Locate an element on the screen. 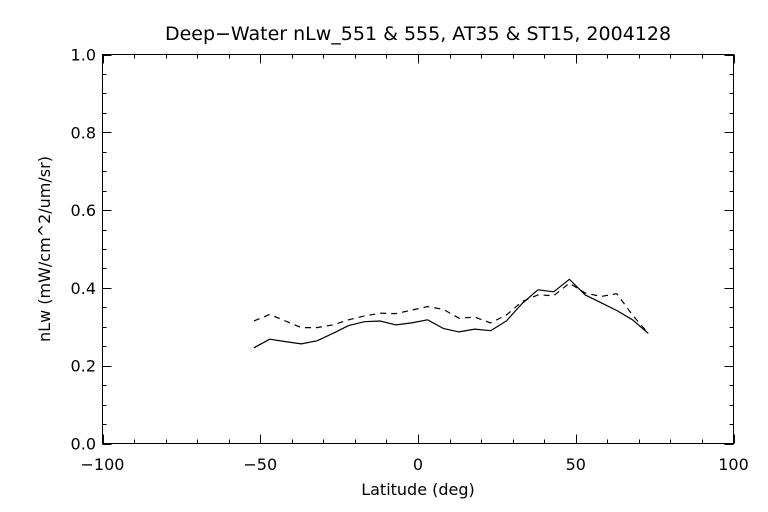 The width and height of the screenshot is (768, 512). y-tick-label: 1.0 is located at coordinates (83, 55).